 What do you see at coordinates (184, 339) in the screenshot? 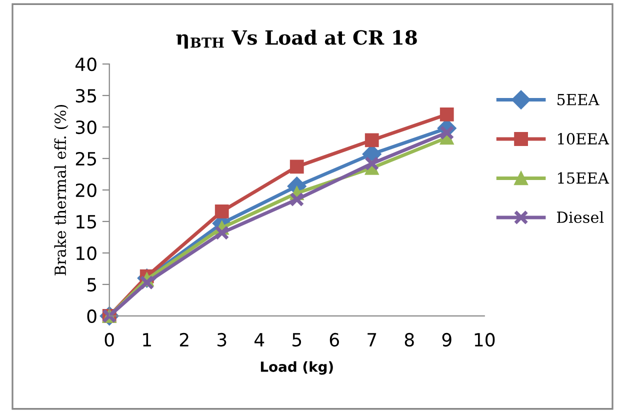
I see `x-tick-label: 2` at bounding box center [184, 339].